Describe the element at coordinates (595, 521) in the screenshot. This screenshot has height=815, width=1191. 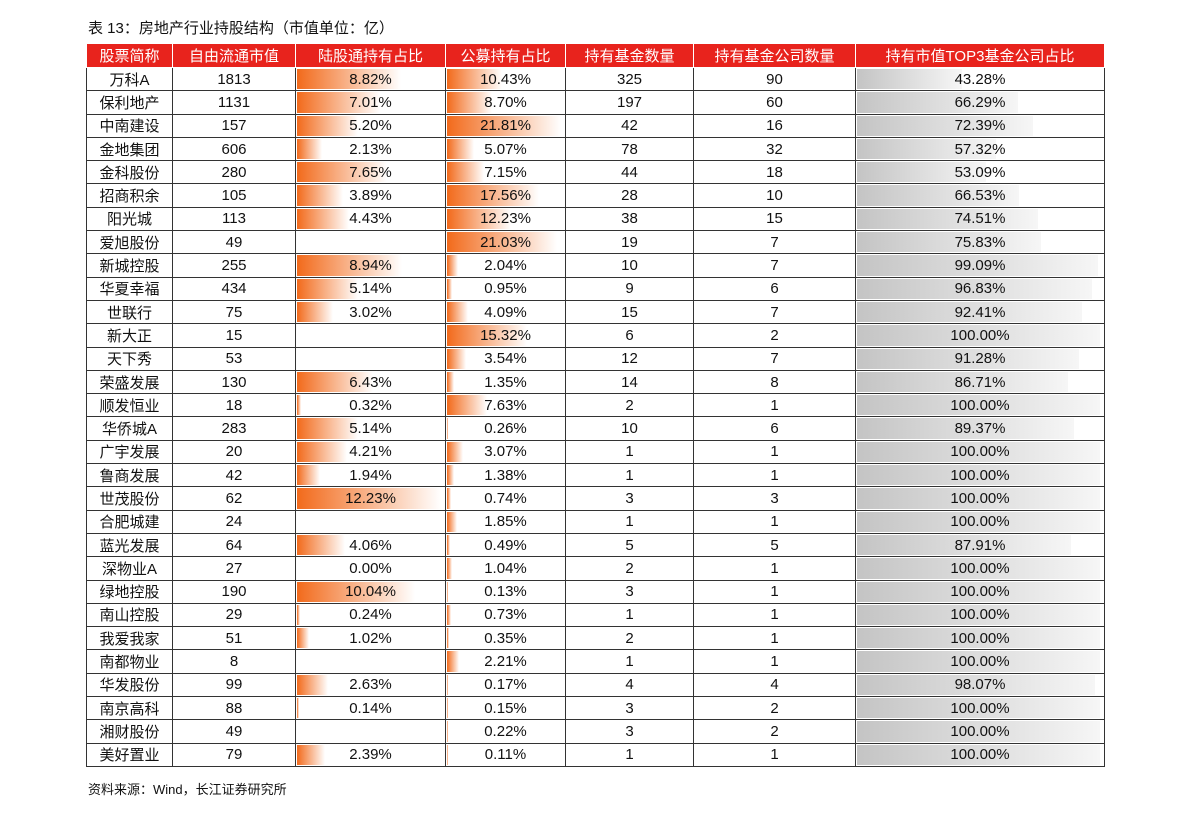
I see `table-row: 合肥城建 24 1.85% 1 1 100.00%` at that location.